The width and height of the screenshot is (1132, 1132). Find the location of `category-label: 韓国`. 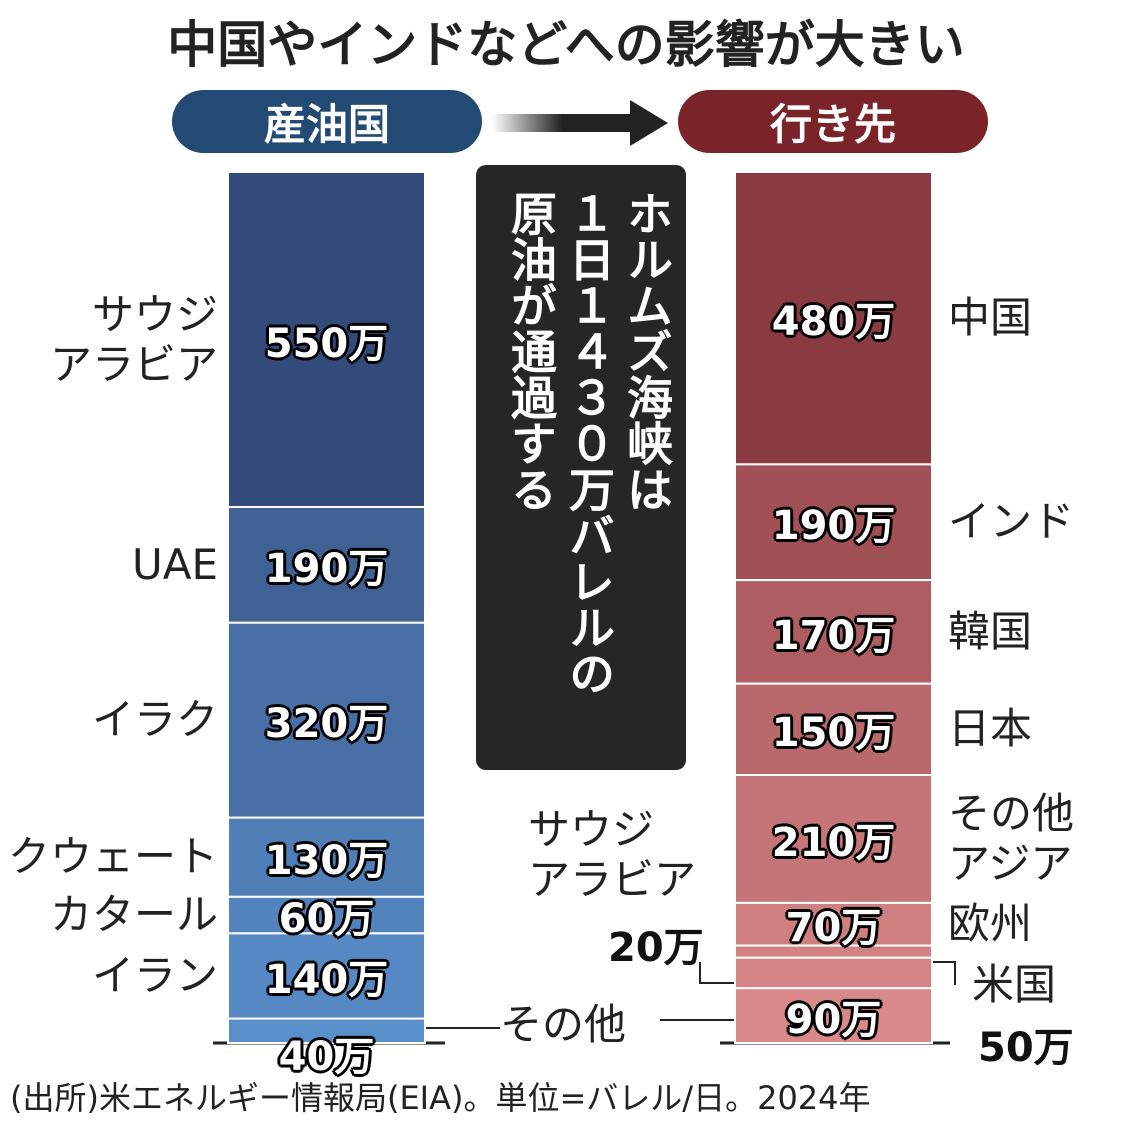

category-label: 韓国 is located at coordinates (990, 631).